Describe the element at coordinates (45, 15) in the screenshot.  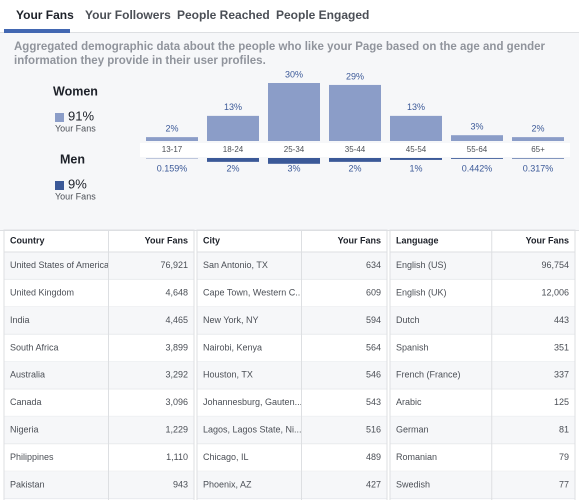
I see `tab: Your Fans` at that location.